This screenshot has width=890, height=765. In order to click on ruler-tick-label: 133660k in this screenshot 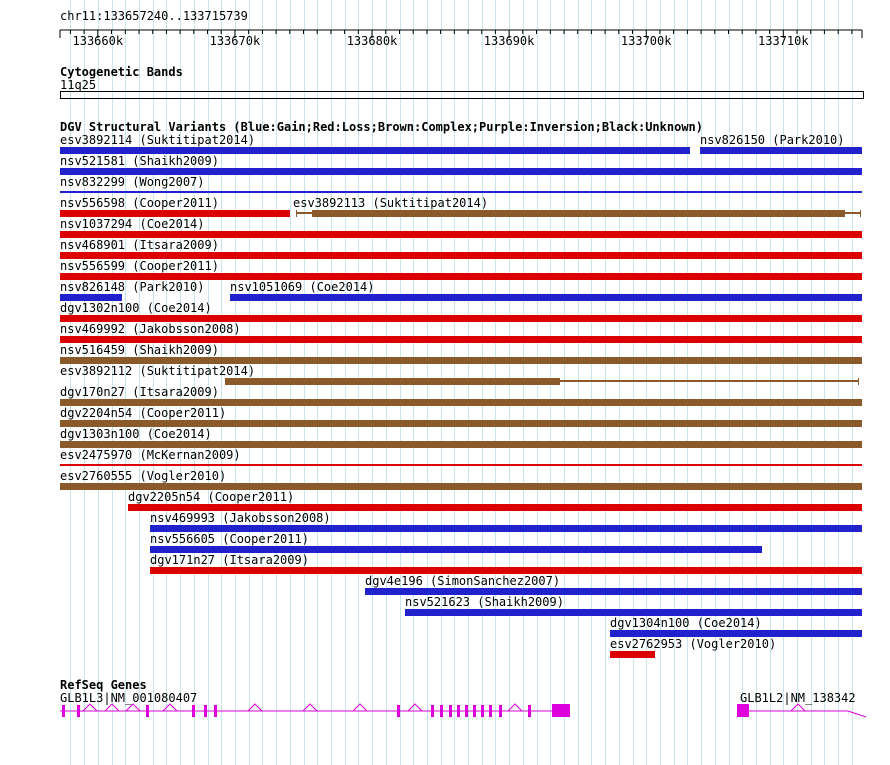, I will do `click(98, 41)`.